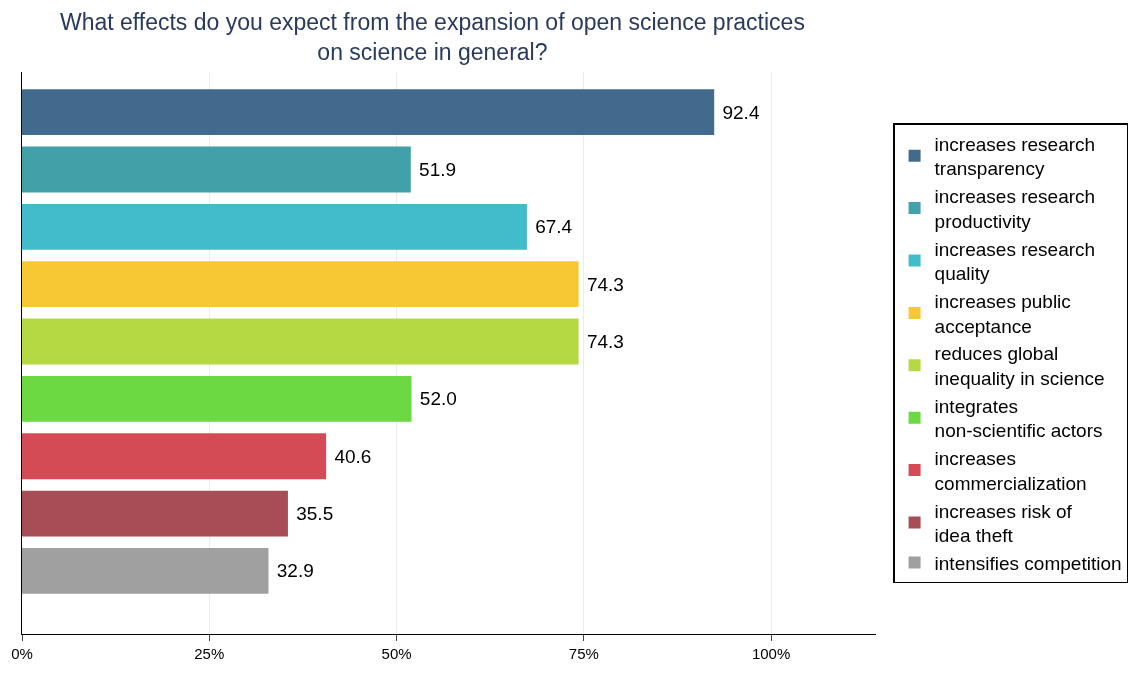  I want to click on legend-label: intensifies competition, so click(1028, 563).